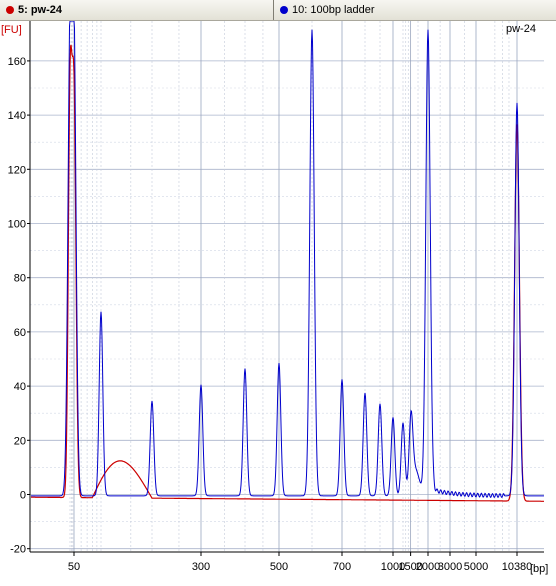 The image size is (556, 586). What do you see at coordinates (17, 225) in the screenshot?
I see `y-tick-label: 100` at bounding box center [17, 225].